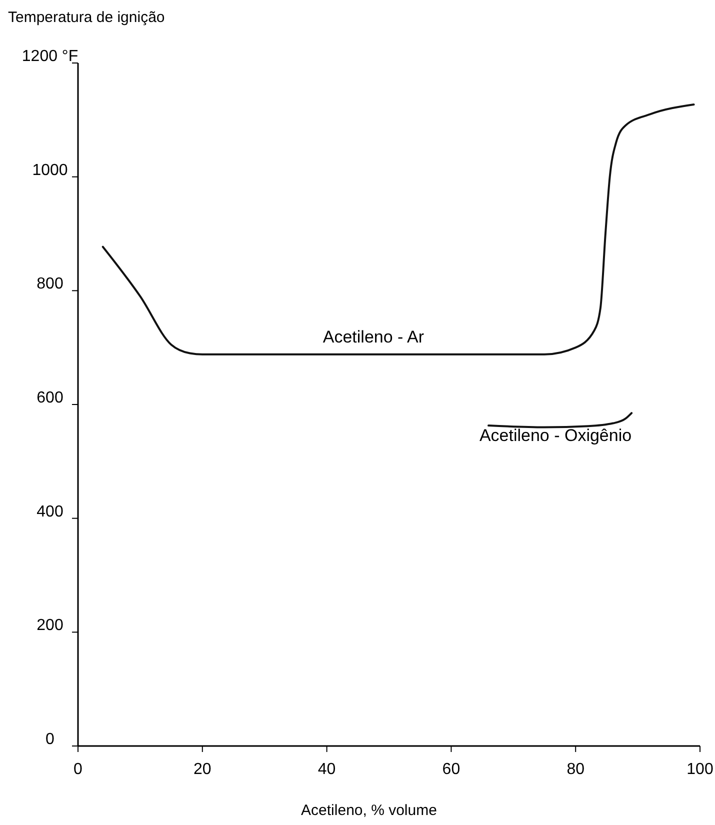 This screenshot has width=715, height=825. What do you see at coordinates (50, 56) in the screenshot?
I see `y-tick-label: 1200 °F` at bounding box center [50, 56].